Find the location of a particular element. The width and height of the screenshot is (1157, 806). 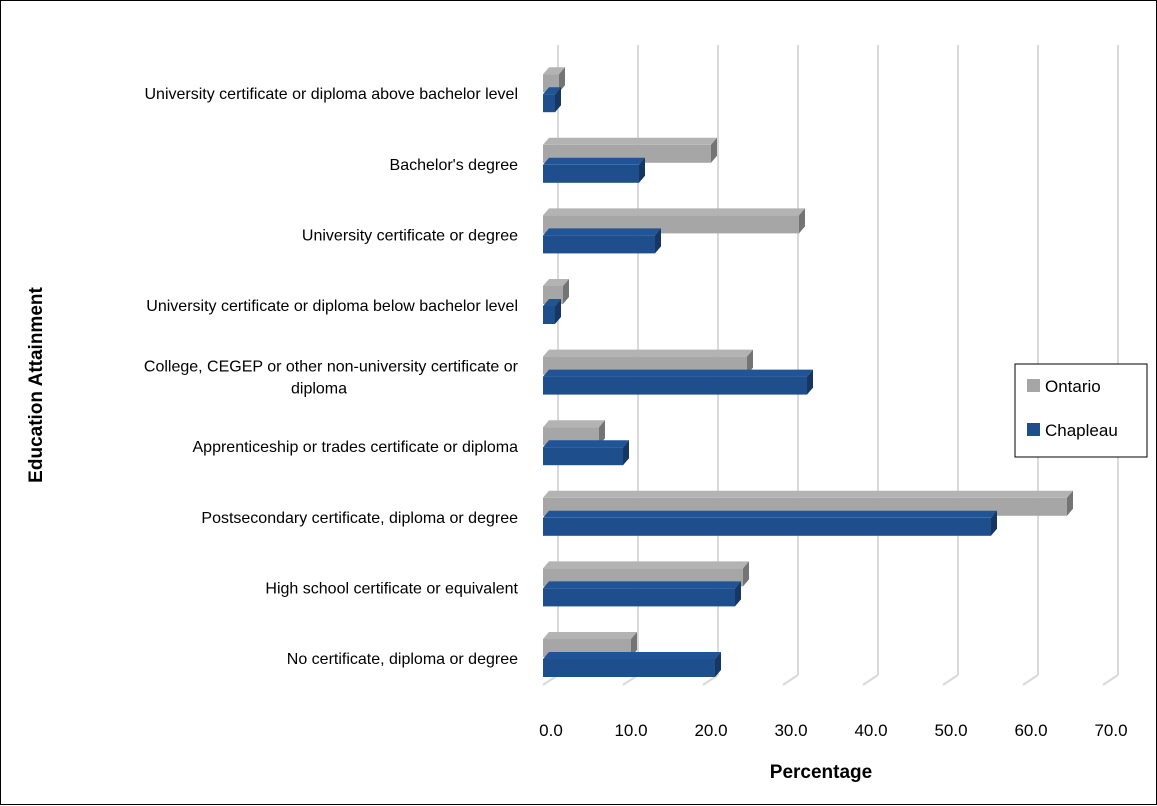

category-label: No certificate, diploma or degree is located at coordinates (402, 659).